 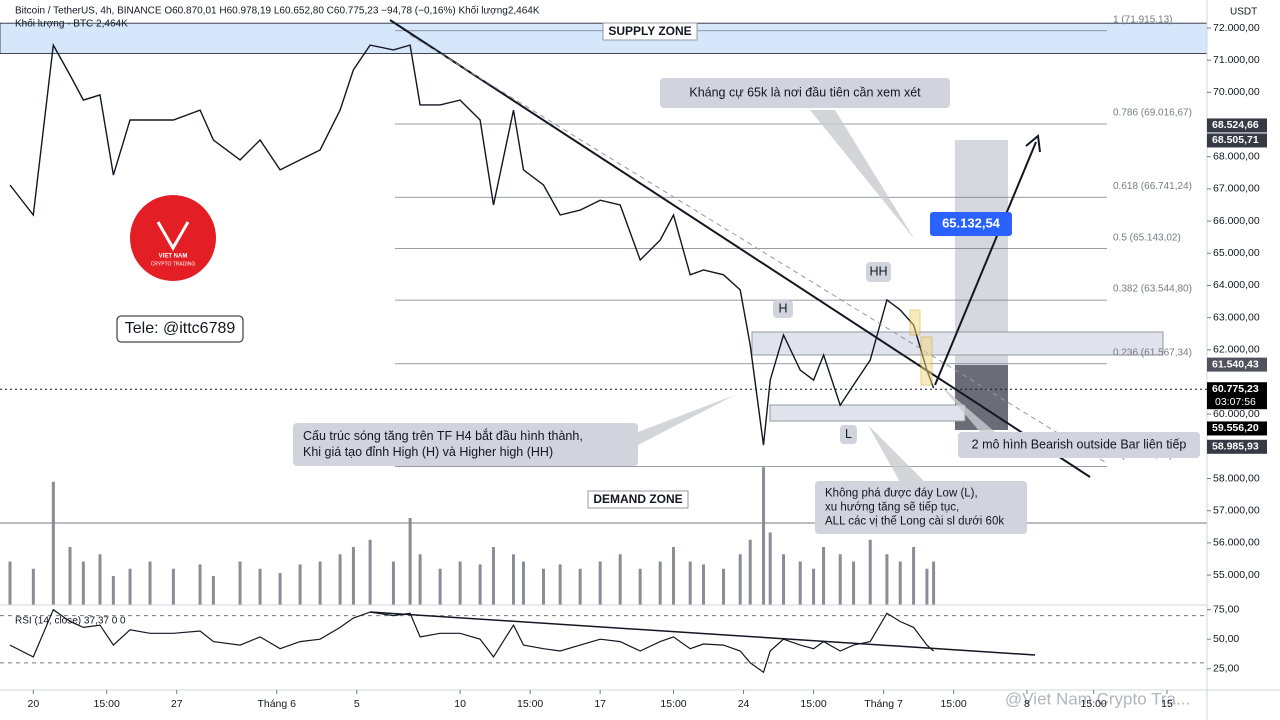 What do you see at coordinates (1236, 60) in the screenshot?
I see `y-tick-label: 71.000,00` at bounding box center [1236, 60].